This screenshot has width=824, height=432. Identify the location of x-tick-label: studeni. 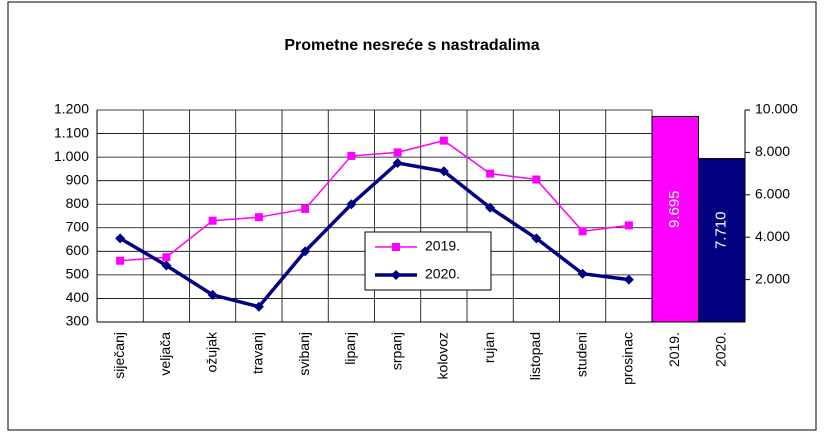
(581, 354).